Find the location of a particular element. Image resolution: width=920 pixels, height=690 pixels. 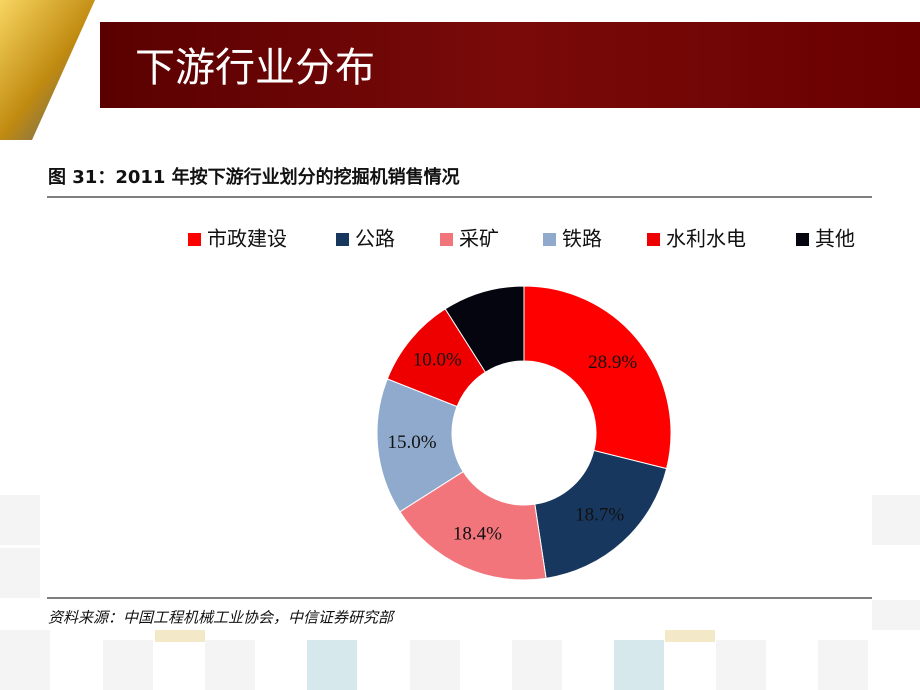

source-note: 资料来源：中国工程机械工业协会，中信证券研究部 is located at coordinates (222, 618).